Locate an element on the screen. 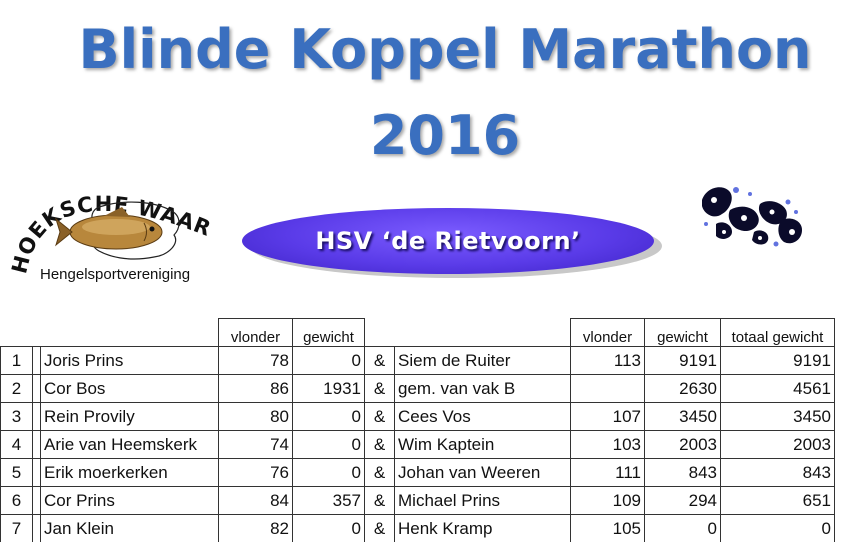 The width and height of the screenshot is (842, 542). angler-1-vlonder: 80 is located at coordinates (255, 416).